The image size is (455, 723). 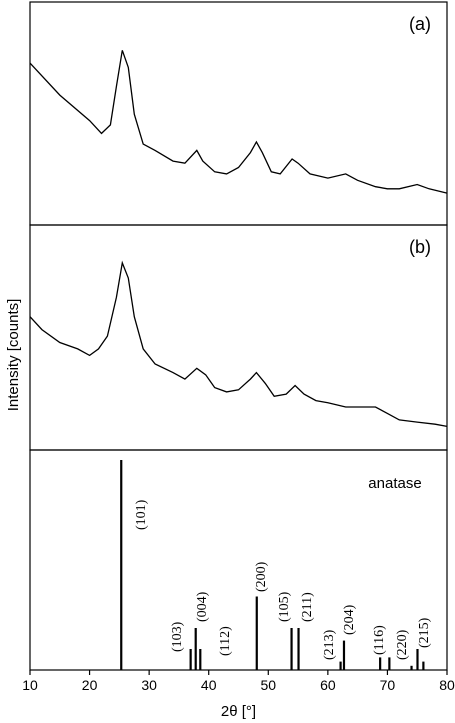 I want to click on phase-label: anatase, so click(x=394, y=483).